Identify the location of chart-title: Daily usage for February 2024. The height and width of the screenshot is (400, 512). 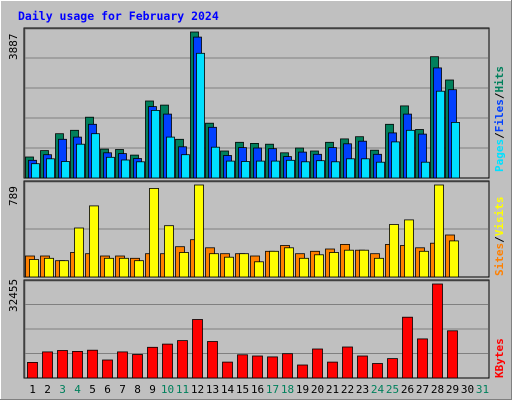
(118, 16).